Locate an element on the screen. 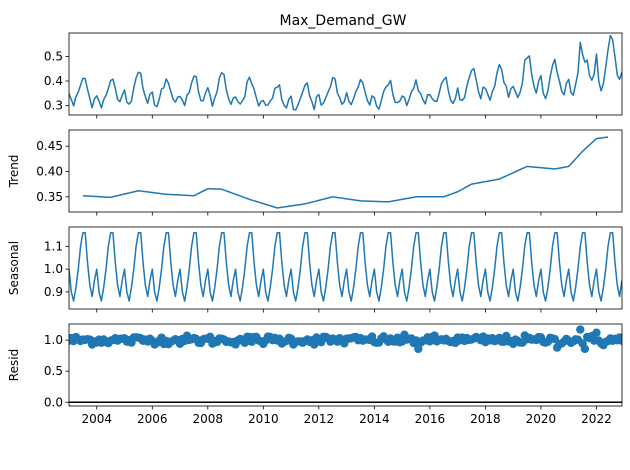 The height and width of the screenshot is (470, 630). y-tick-label: 0.3 is located at coordinates (53, 106).